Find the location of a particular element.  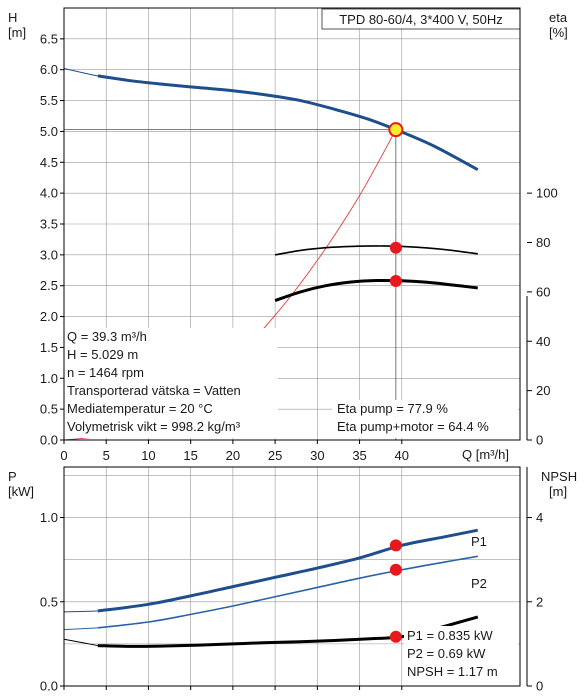

top-y-tick-label: 0.5 is located at coordinates (49, 409).